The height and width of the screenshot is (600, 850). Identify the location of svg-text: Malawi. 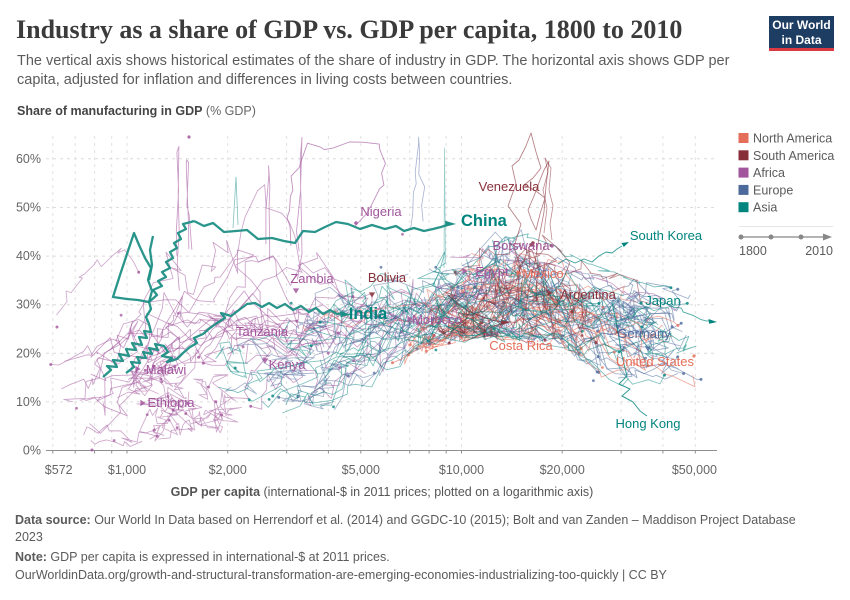
(166, 369).